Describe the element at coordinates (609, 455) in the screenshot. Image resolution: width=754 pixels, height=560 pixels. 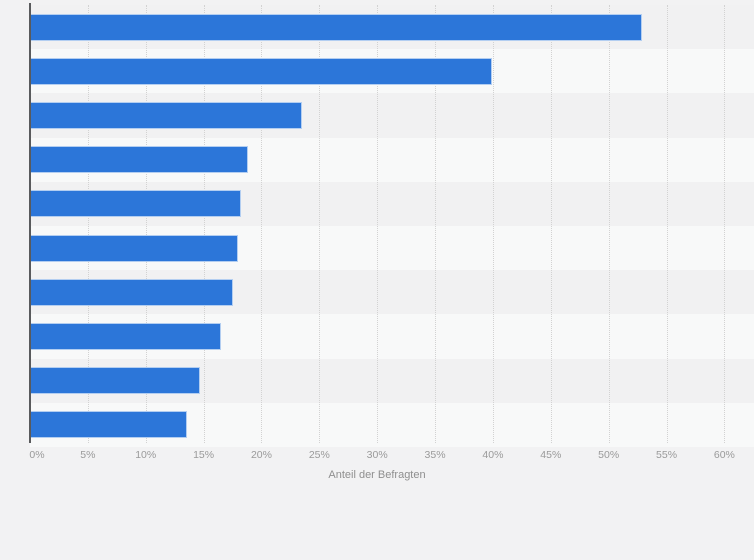
I see `x-tick-label: 50%` at that location.